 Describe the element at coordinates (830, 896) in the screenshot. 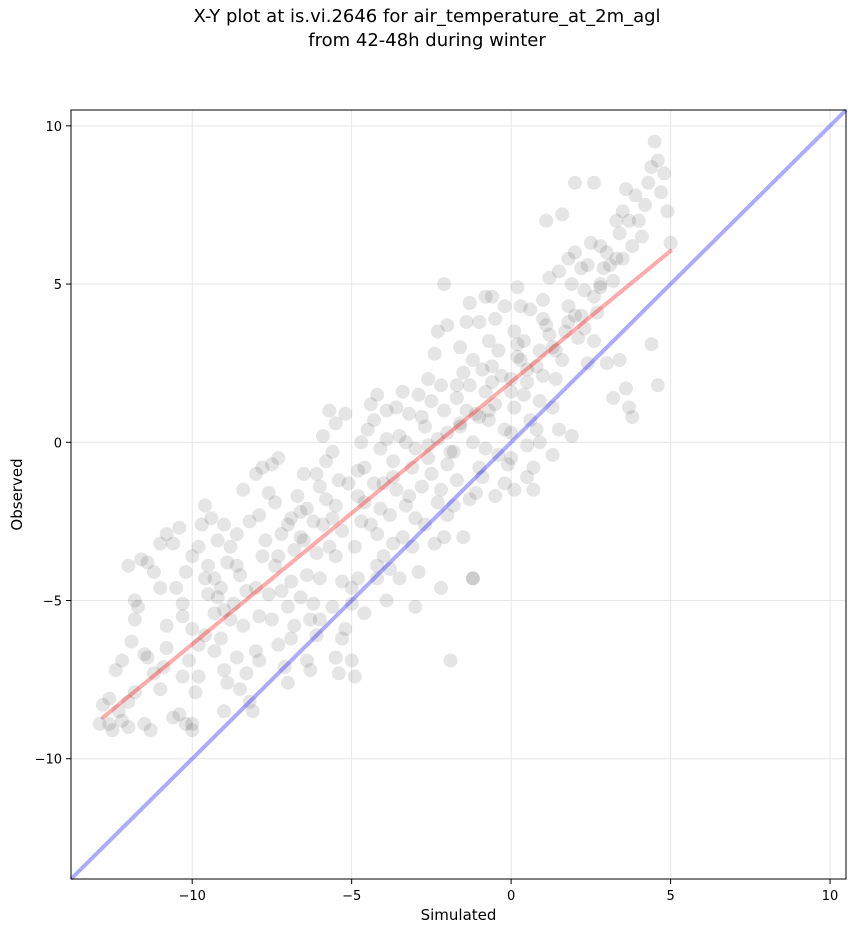

I see `x-tick-label-4: 10` at that location.